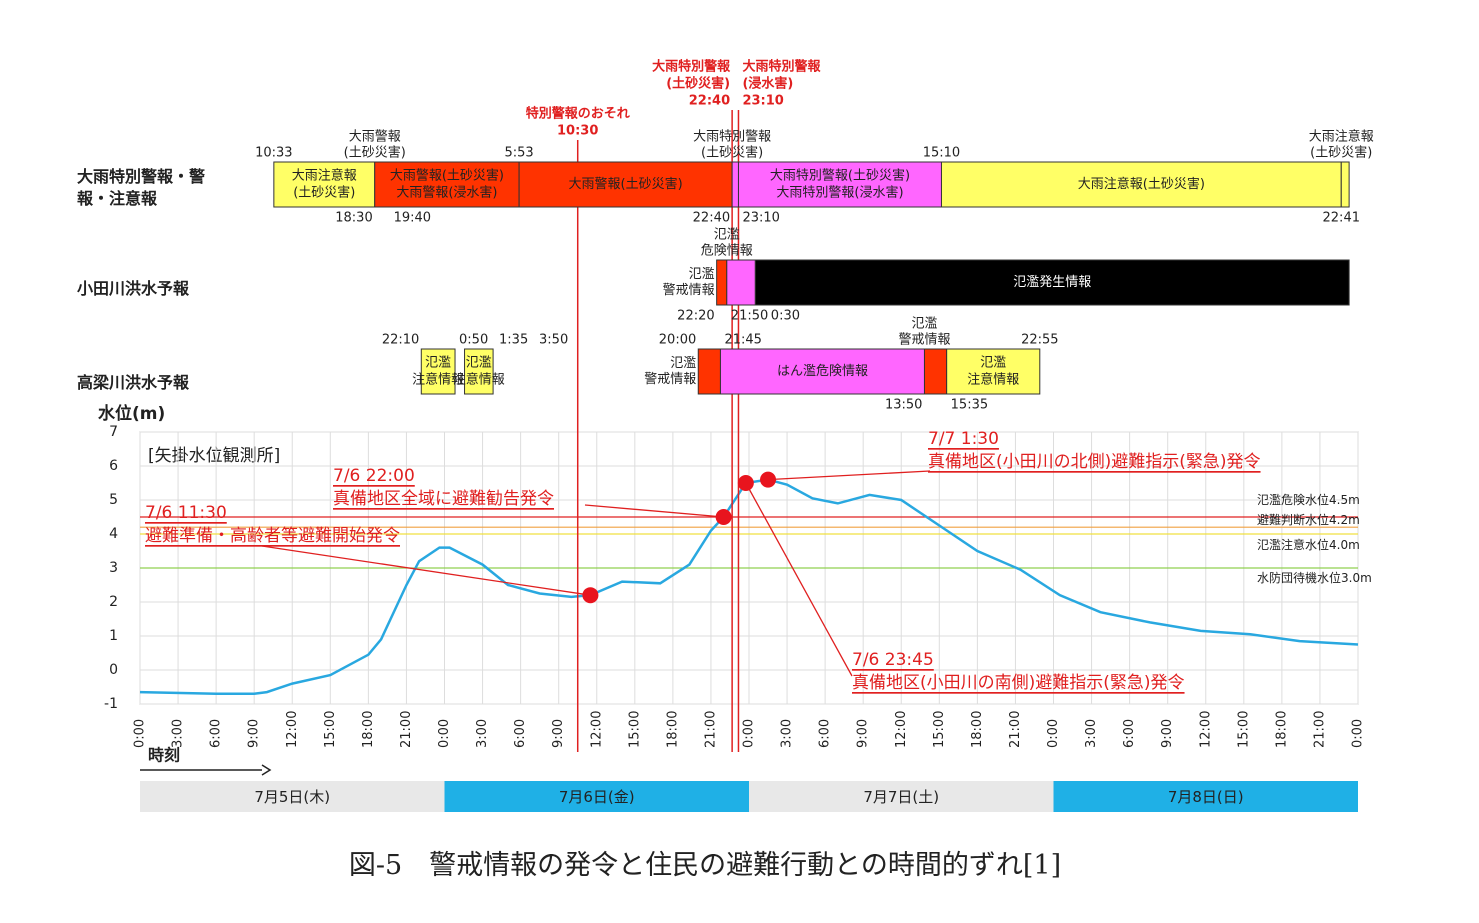 The image size is (1479, 923). I want to click on time-note: 大雨警報, so click(375, 137).